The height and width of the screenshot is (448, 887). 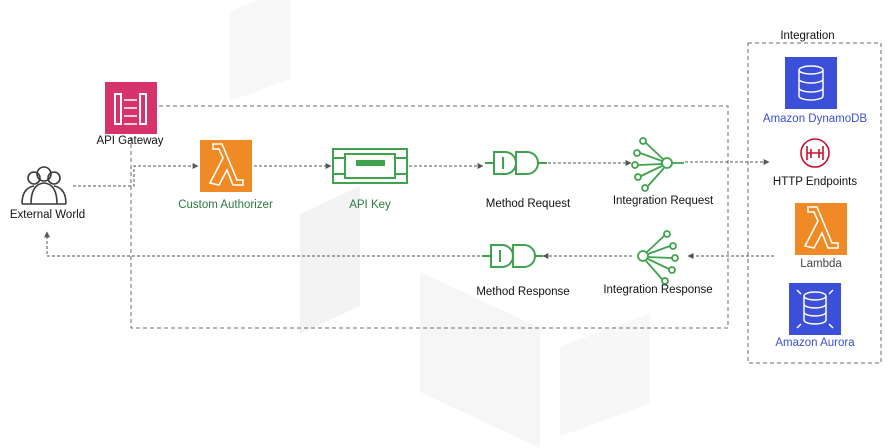 I want to click on api-gateway-icon, so click(x=131, y=108).